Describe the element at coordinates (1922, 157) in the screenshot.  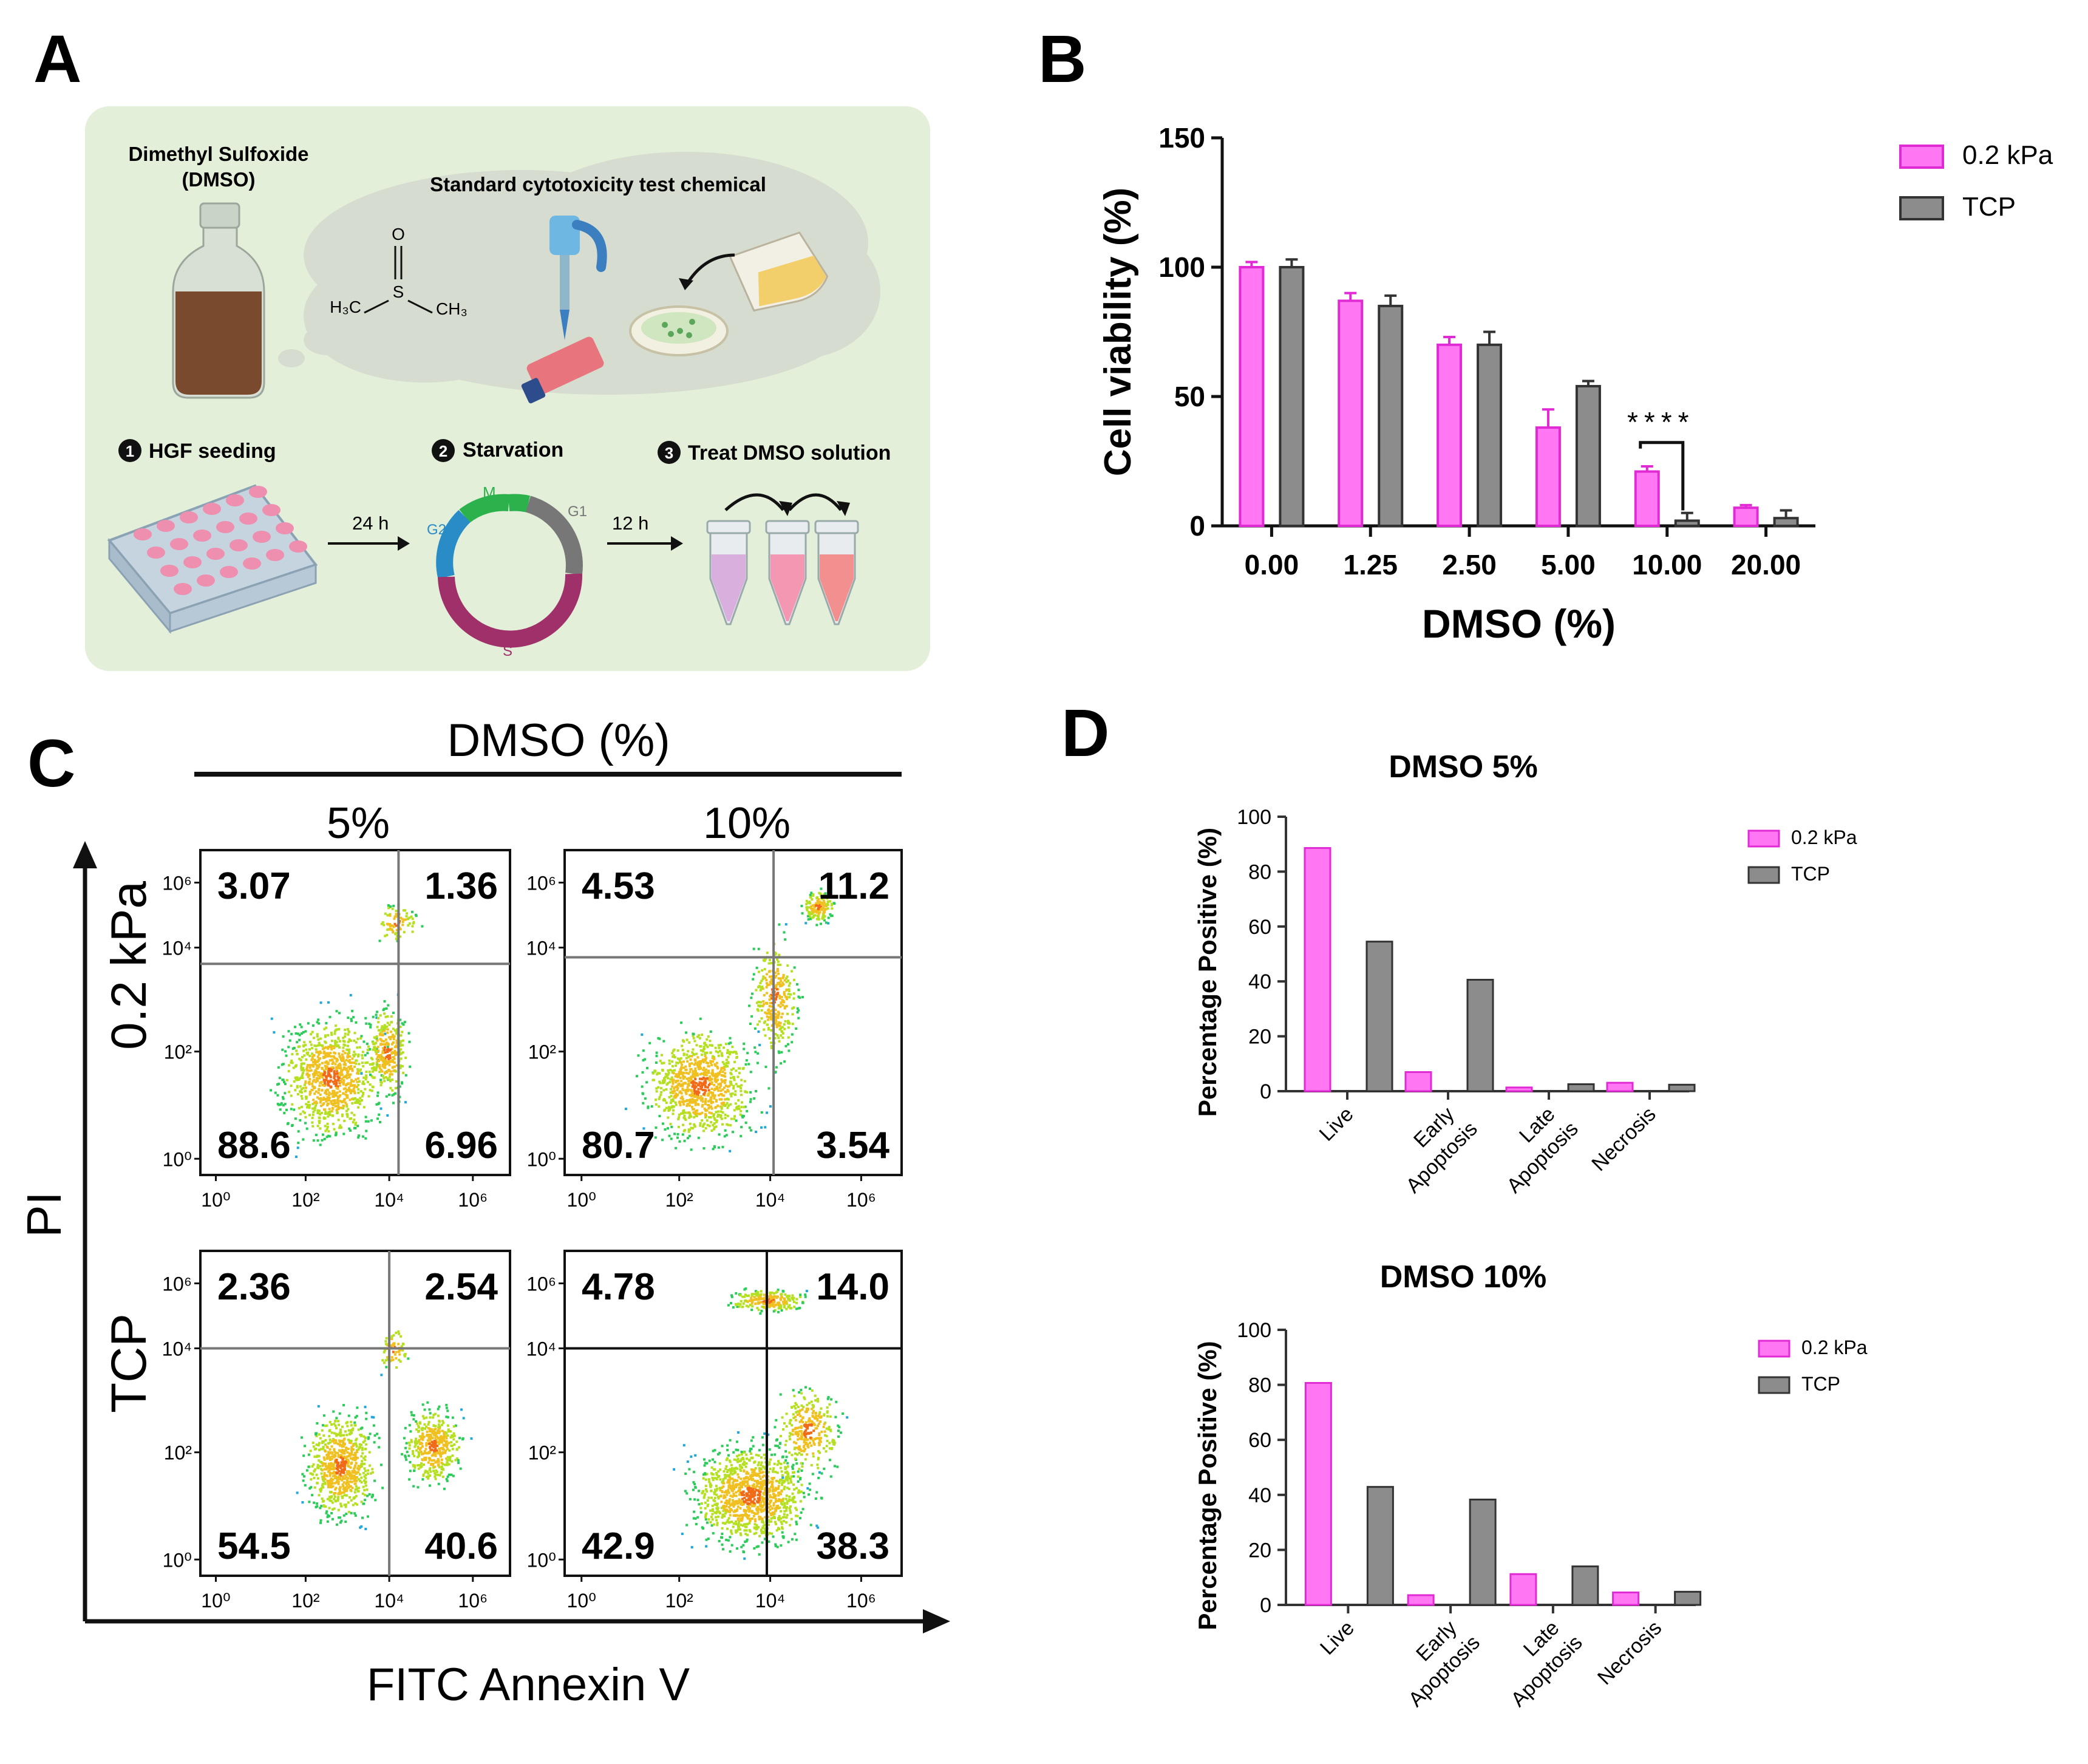
I see `legend-swatch` at that location.